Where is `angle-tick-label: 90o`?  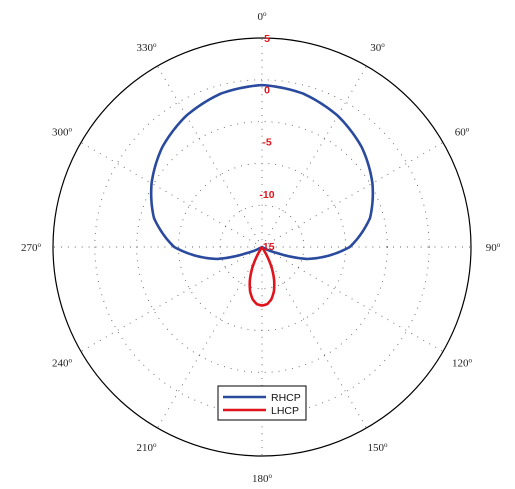 angle-tick-label: 90o is located at coordinates (493, 247).